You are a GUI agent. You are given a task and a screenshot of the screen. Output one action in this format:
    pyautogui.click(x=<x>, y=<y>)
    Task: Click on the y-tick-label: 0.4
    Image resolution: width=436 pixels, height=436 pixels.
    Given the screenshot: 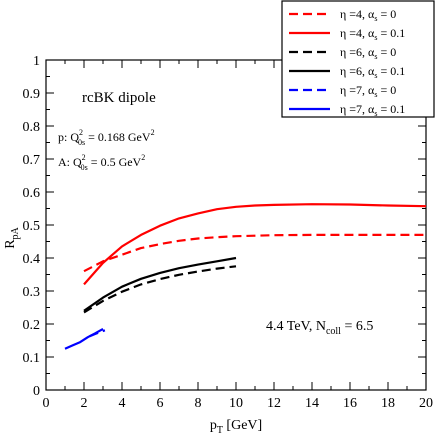 What is the action you would take?
    pyautogui.click(x=32, y=259)
    